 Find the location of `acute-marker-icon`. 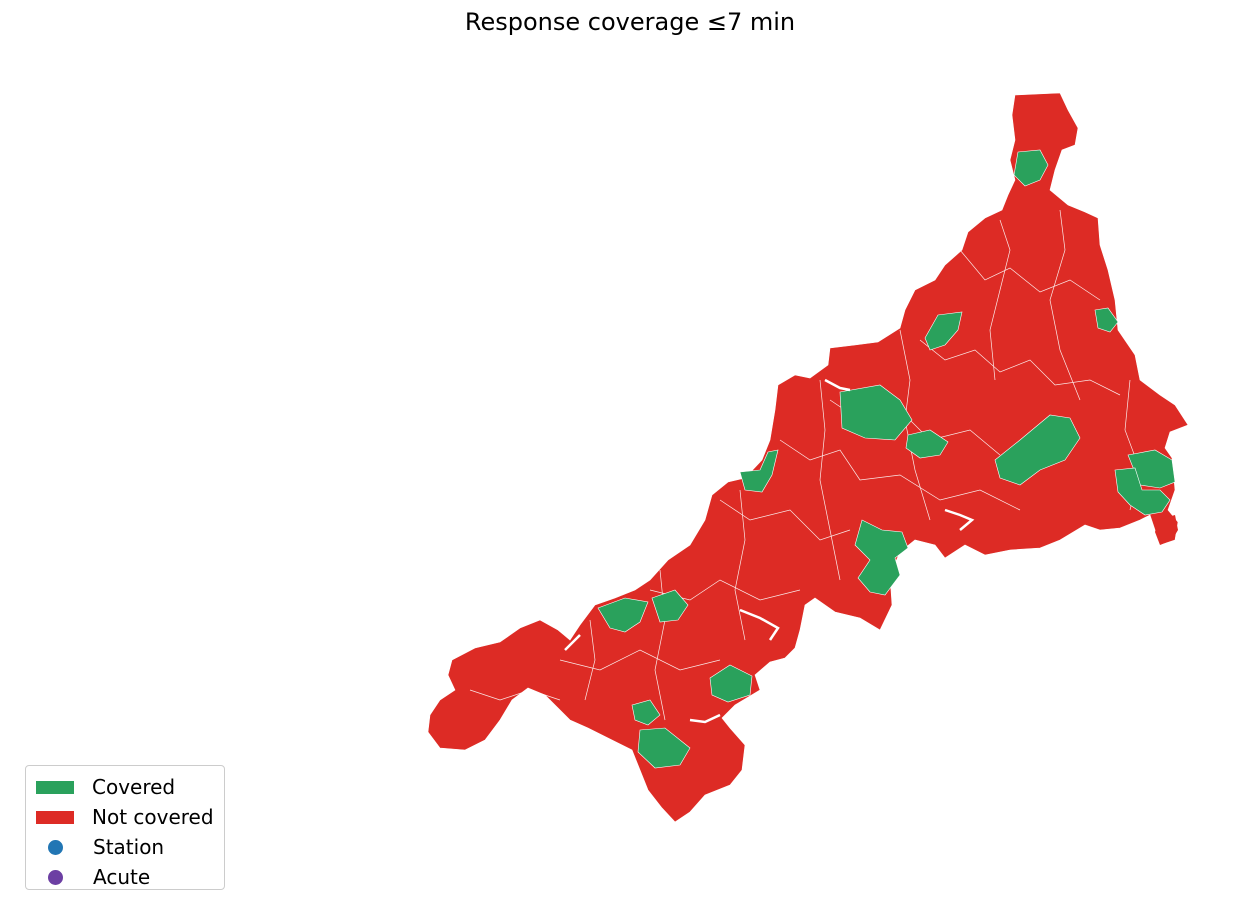

acute-marker-icon is located at coordinates (55, 877).